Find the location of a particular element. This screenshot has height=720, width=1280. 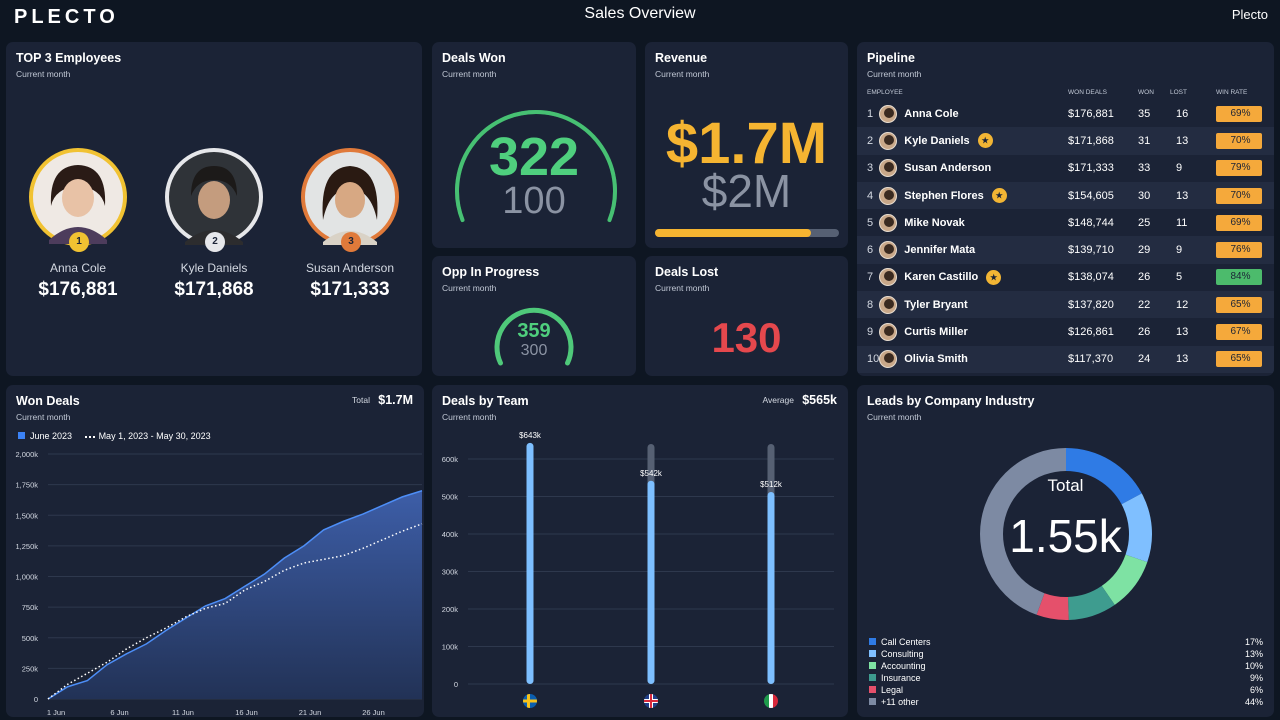

row-win-rate: 65% is located at coordinates (1242, 359).